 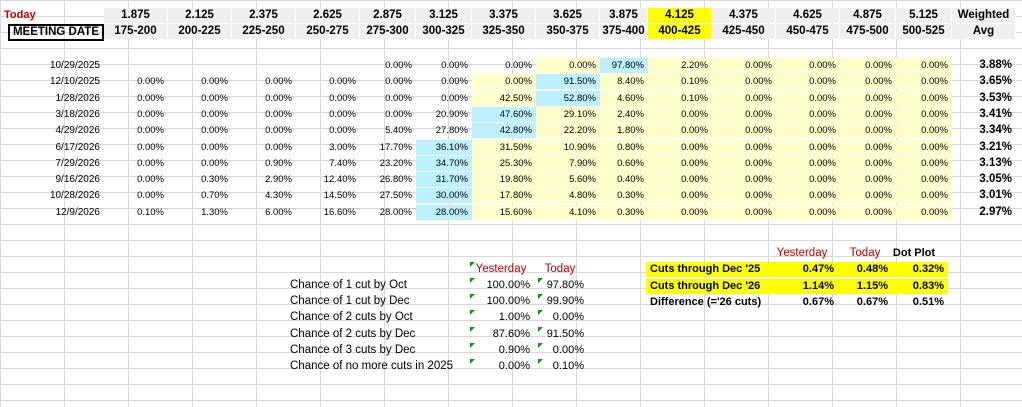 I want to click on cuts-dotplot: 0.32%, so click(x=920, y=269).